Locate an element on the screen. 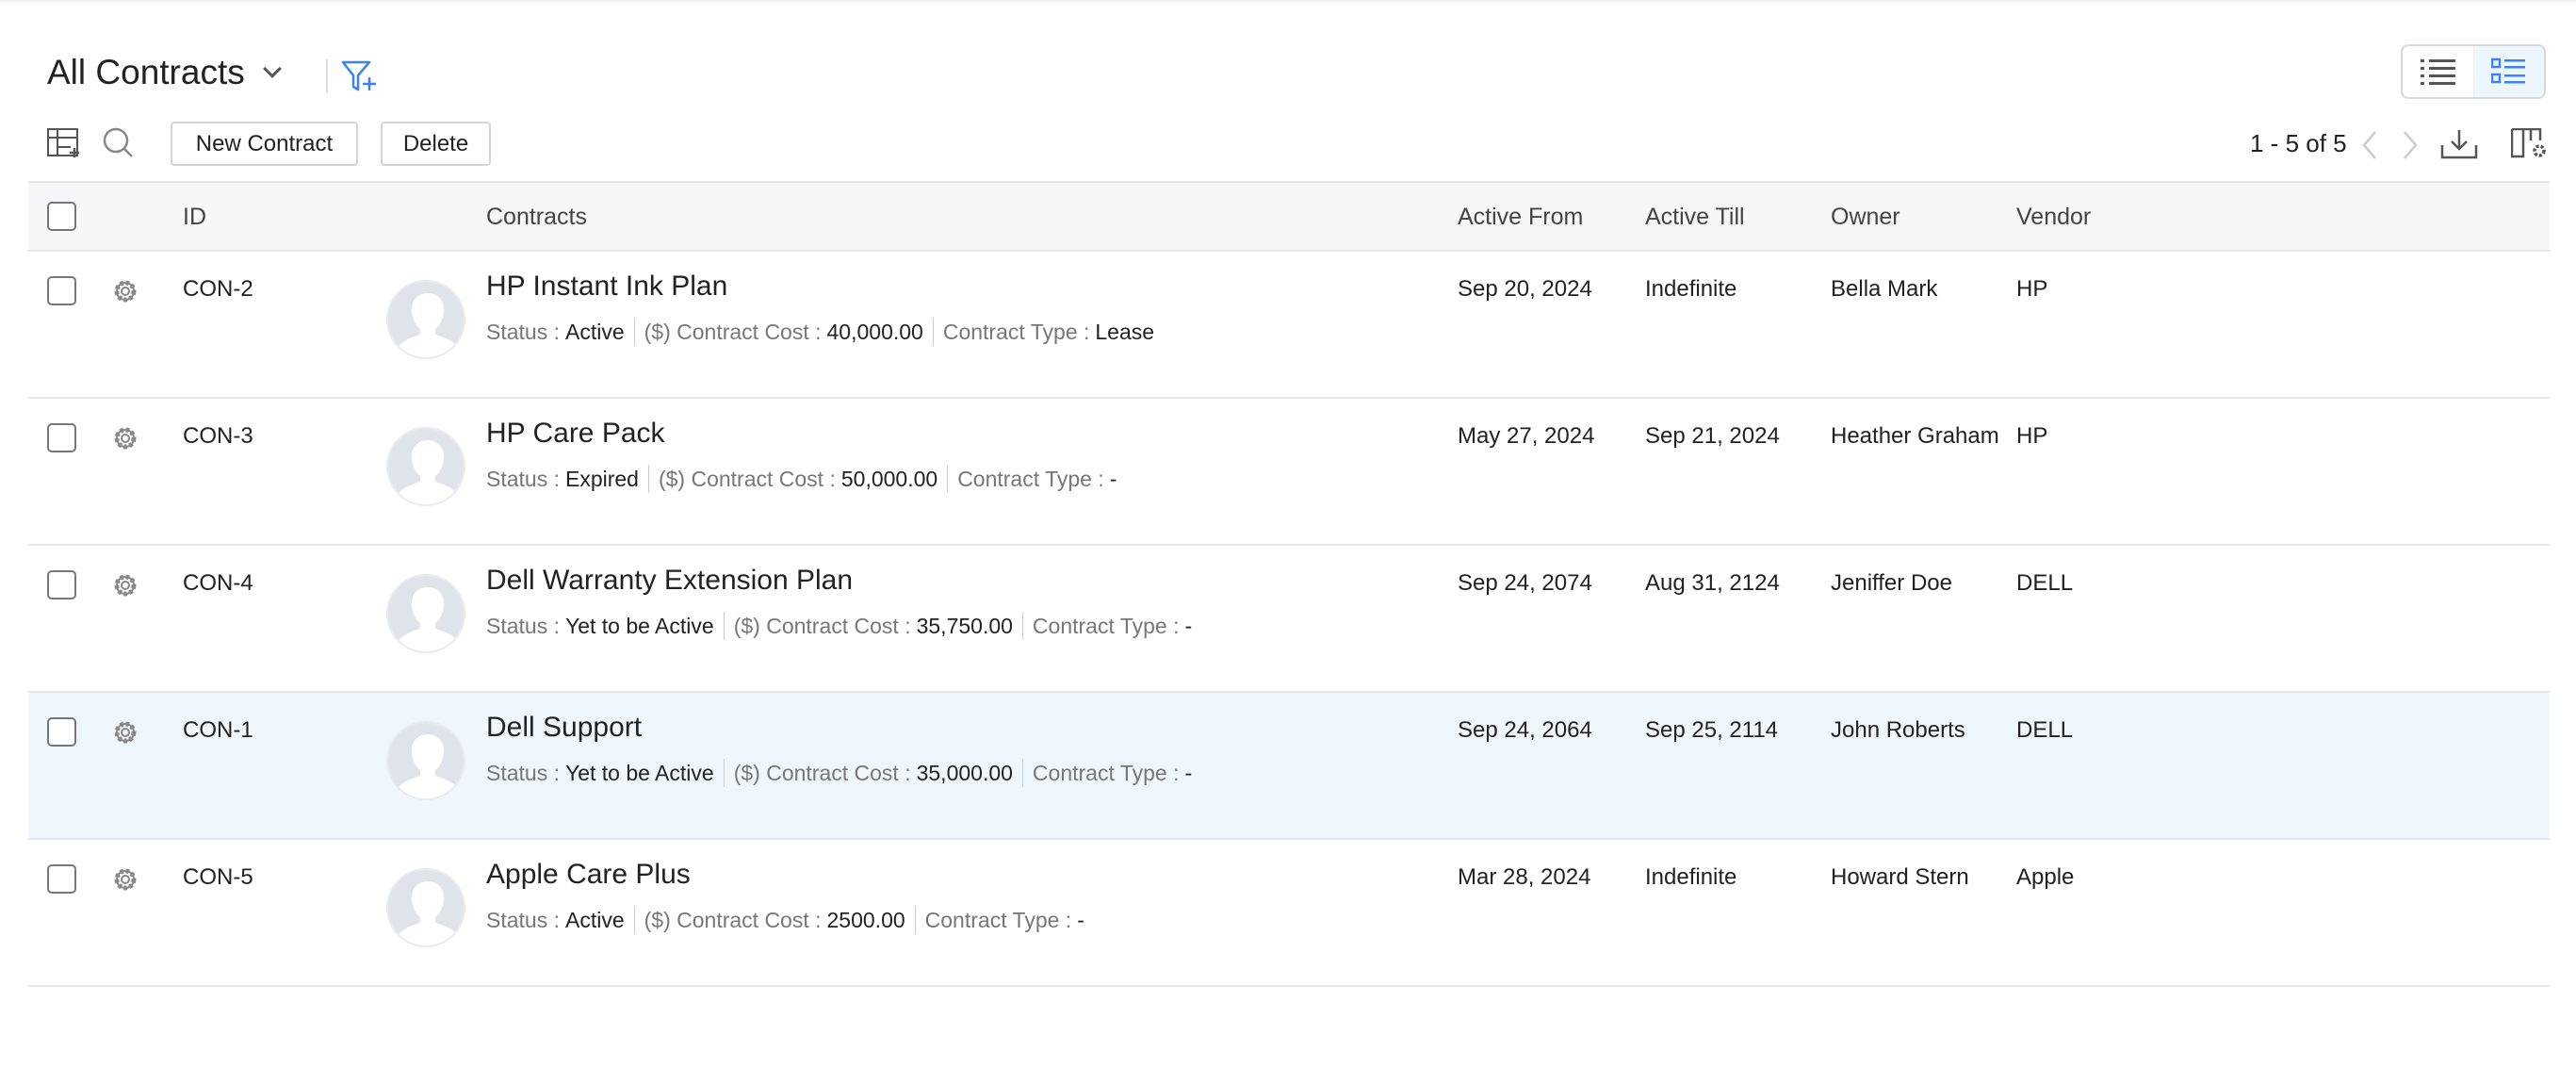 Image resolution: width=2576 pixels, height=1084 pixels. delete-button: Delete is located at coordinates (436, 144).